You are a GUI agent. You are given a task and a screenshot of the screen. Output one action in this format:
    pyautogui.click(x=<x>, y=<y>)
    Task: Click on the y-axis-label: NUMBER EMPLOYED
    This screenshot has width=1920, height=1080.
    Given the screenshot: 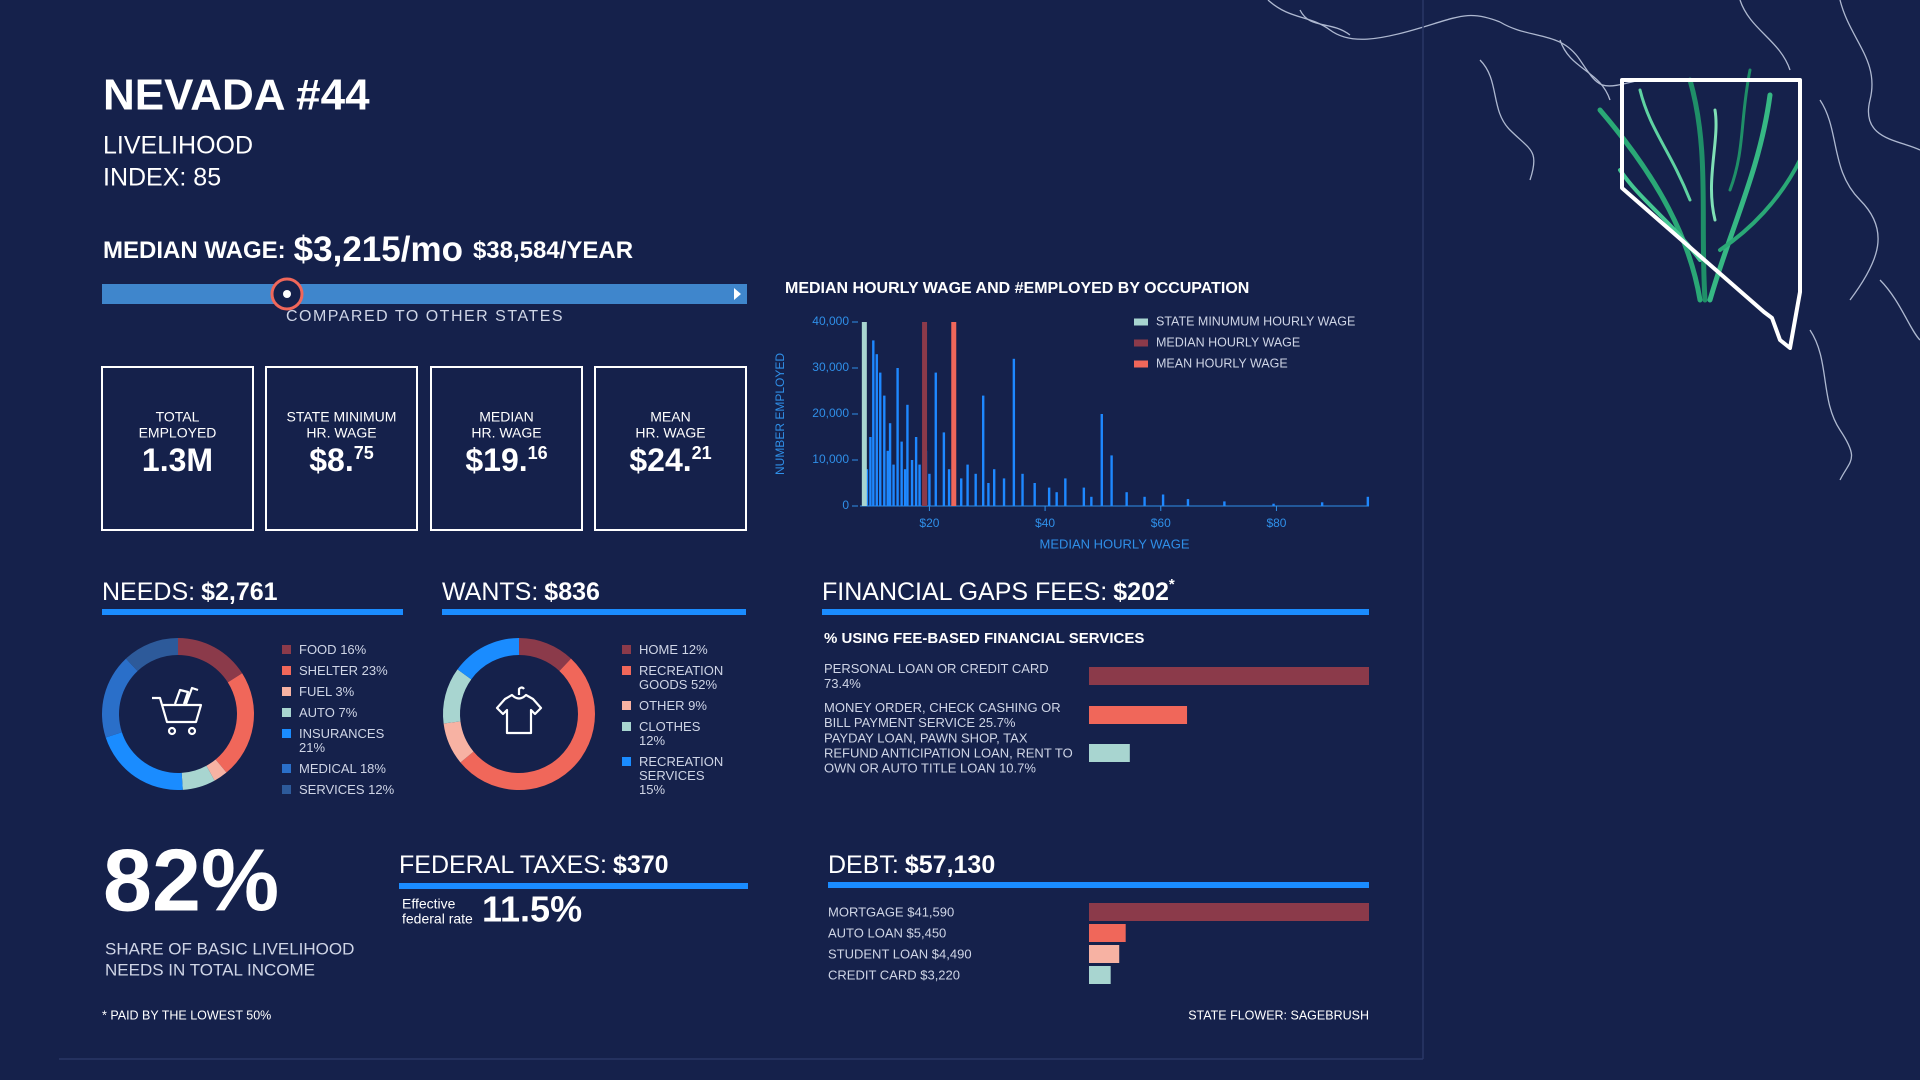 What is the action you would take?
    pyautogui.click(x=780, y=414)
    